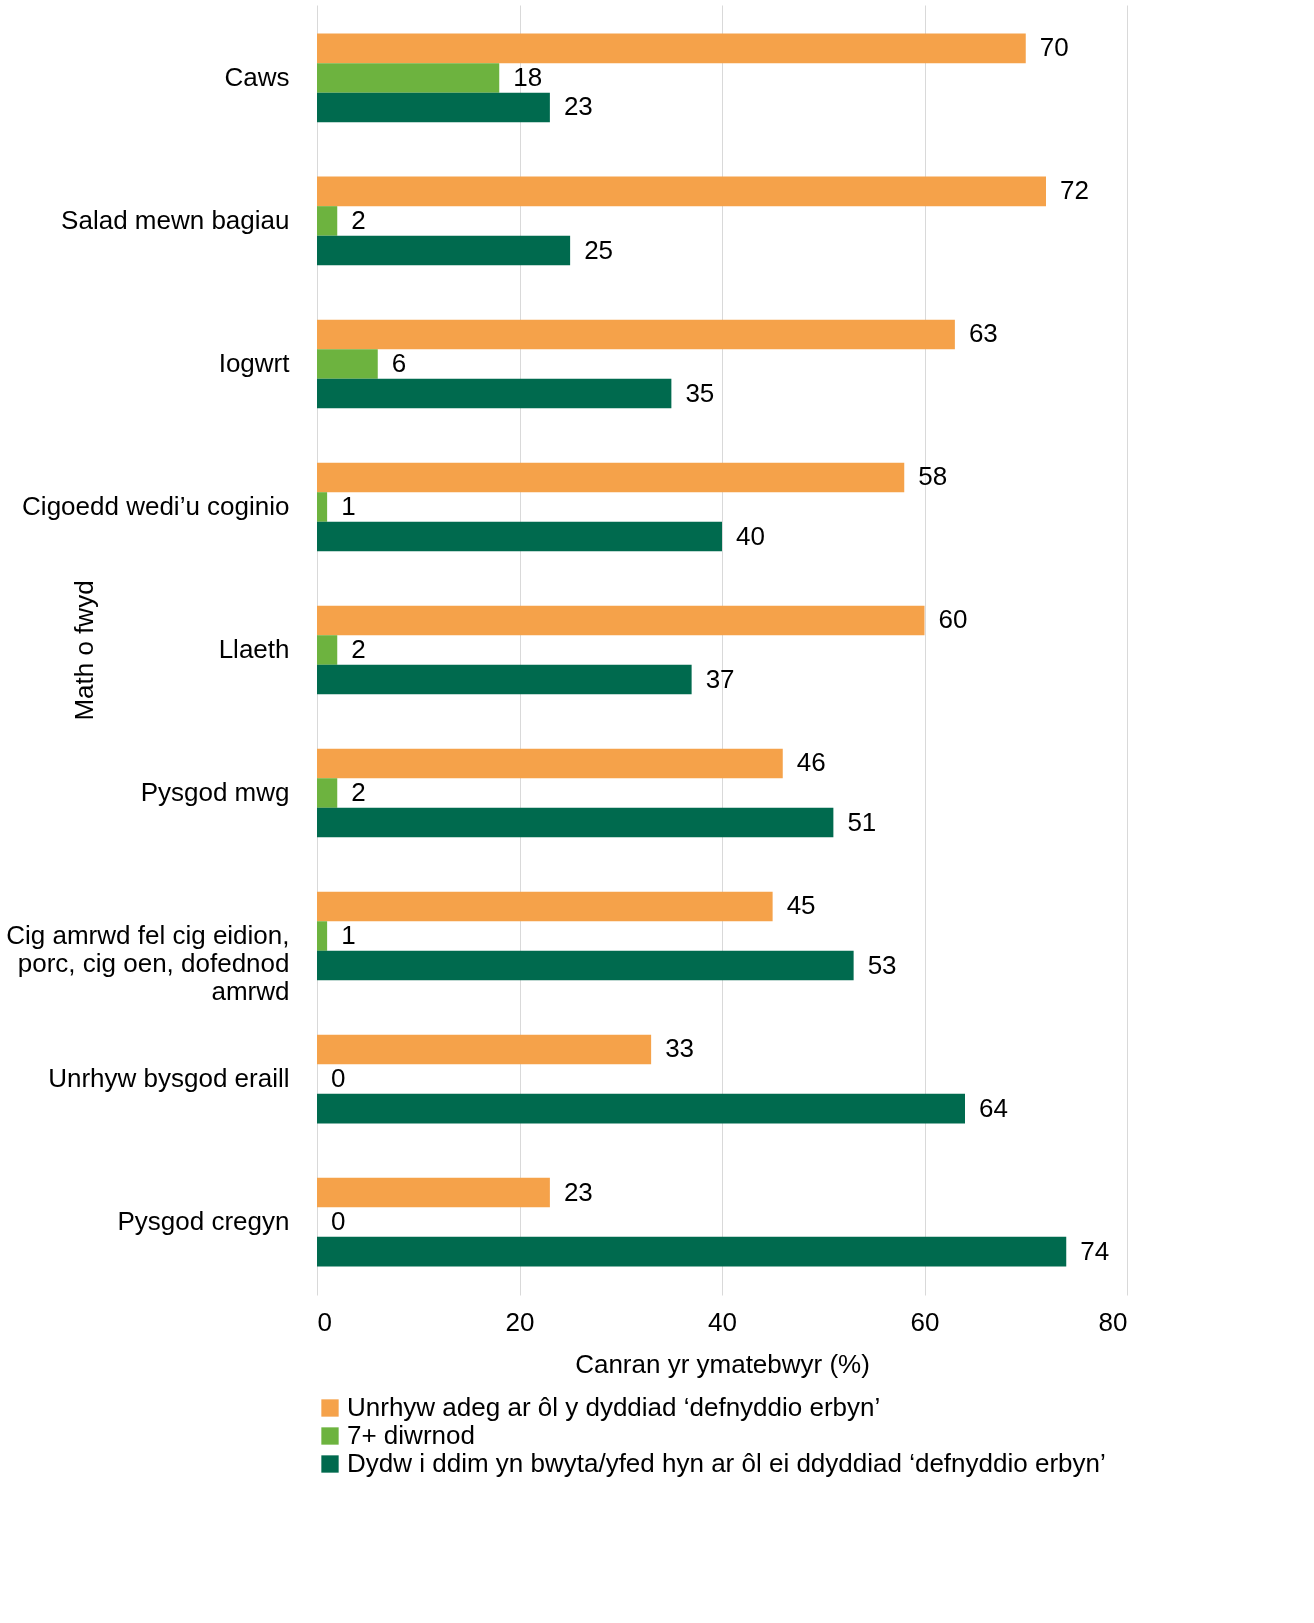 Image resolution: width=1314 pixels, height=1623 pixels. I want to click on data-label: 74, so click(1095, 1250).